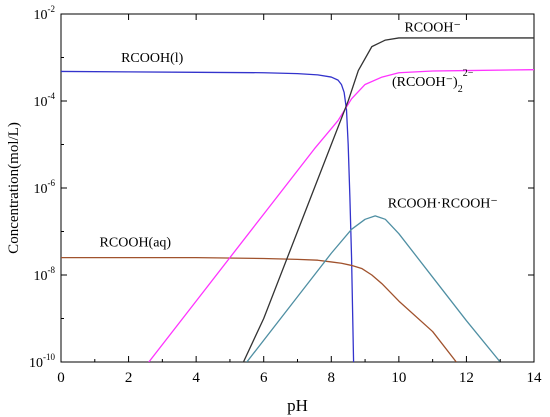  What do you see at coordinates (433, 81) in the screenshot?
I see `series-annotation-dimer: (RCOOH⁻)22−` at bounding box center [433, 81].